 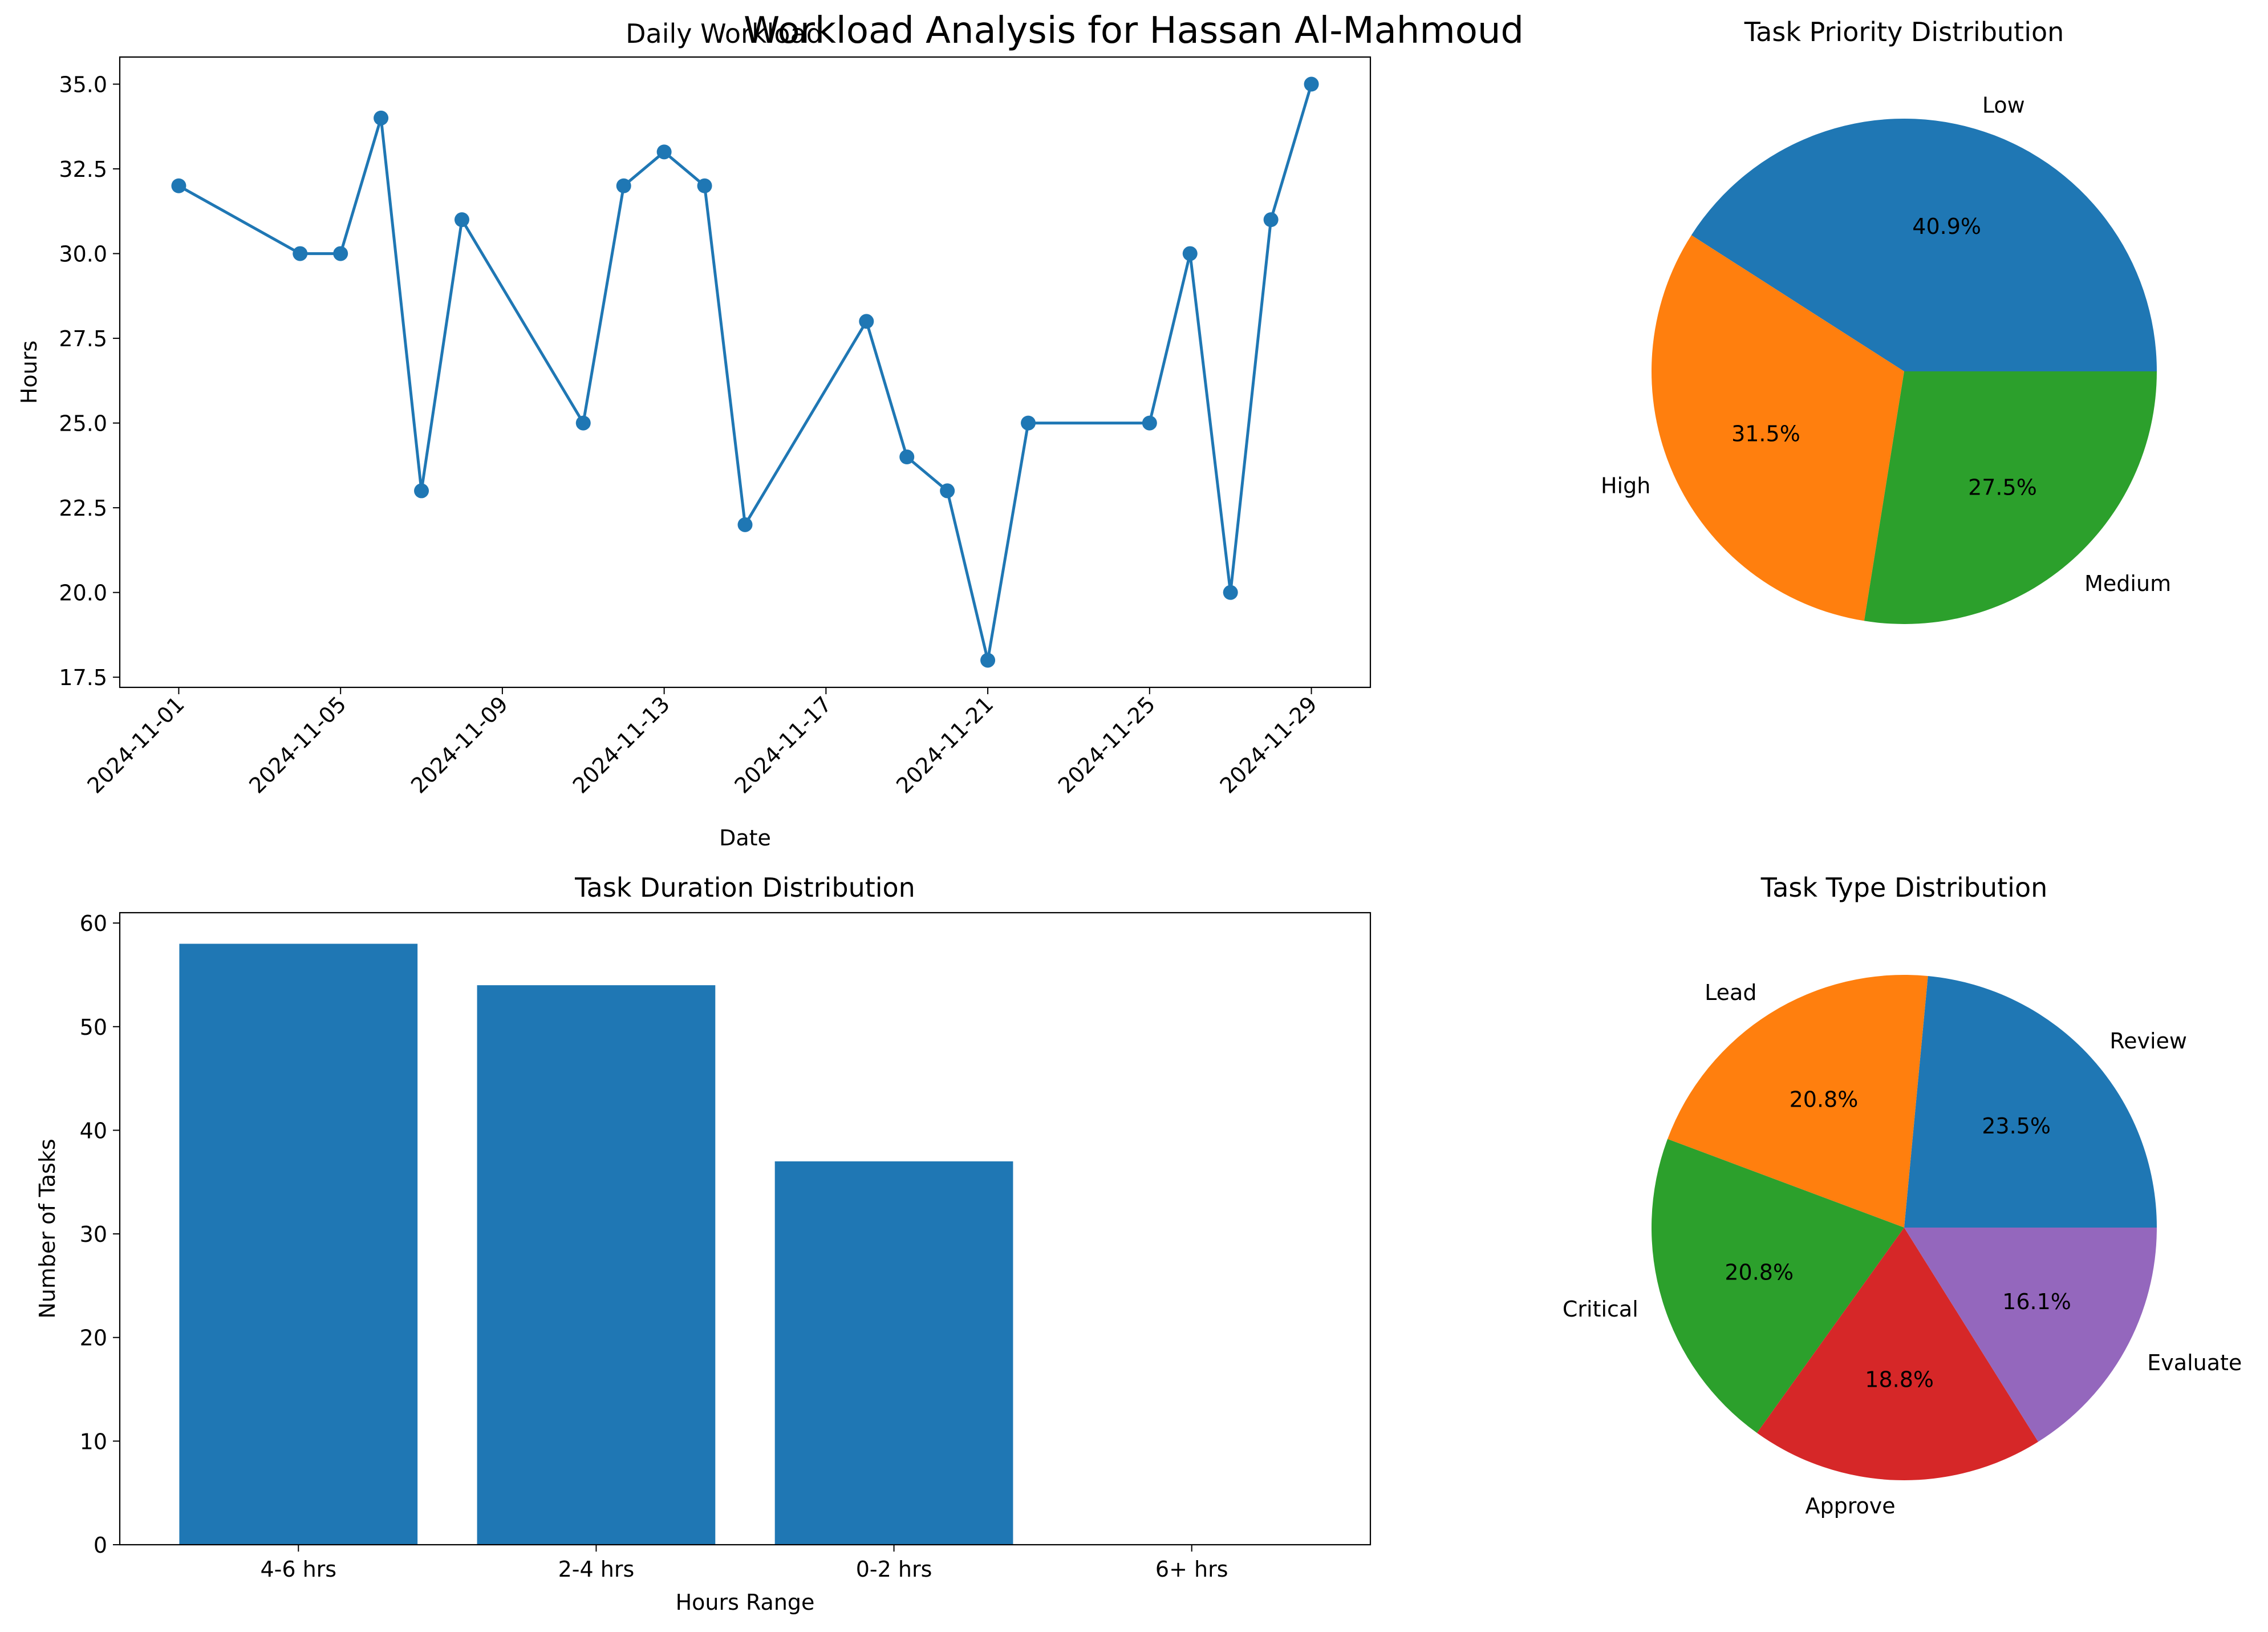 I want to click on y-axis-label: Number of Tasks, so click(x=47, y=1228).